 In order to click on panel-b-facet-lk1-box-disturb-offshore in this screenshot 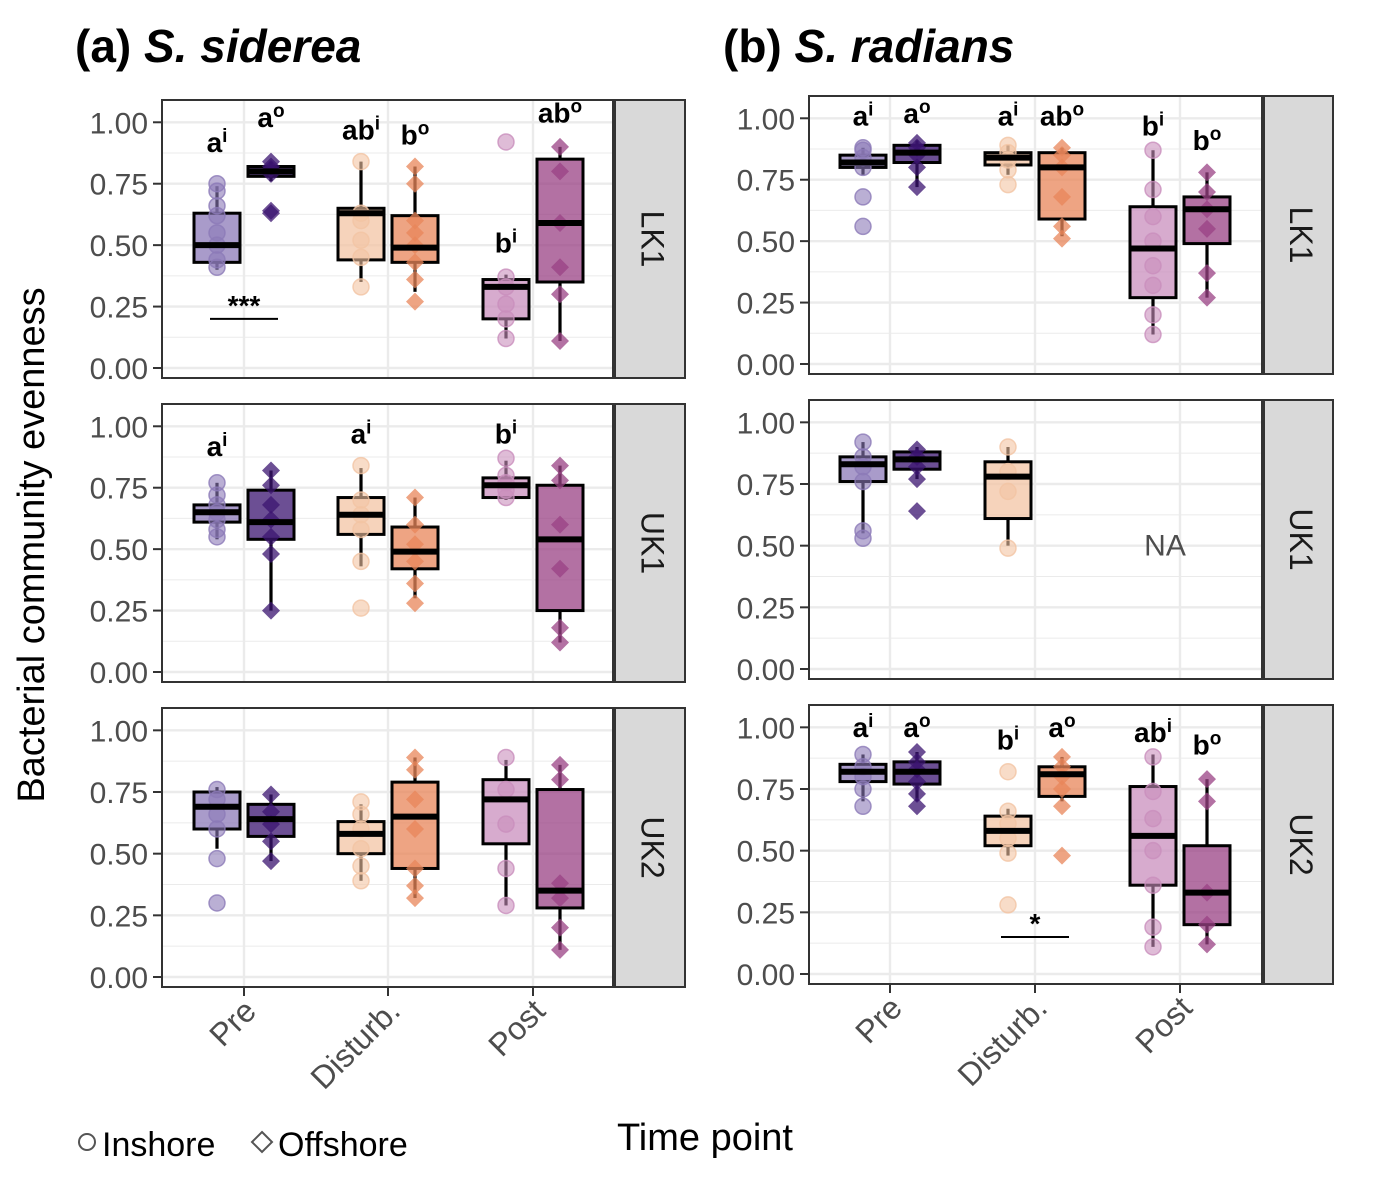, I will do `click(1062, 193)`.